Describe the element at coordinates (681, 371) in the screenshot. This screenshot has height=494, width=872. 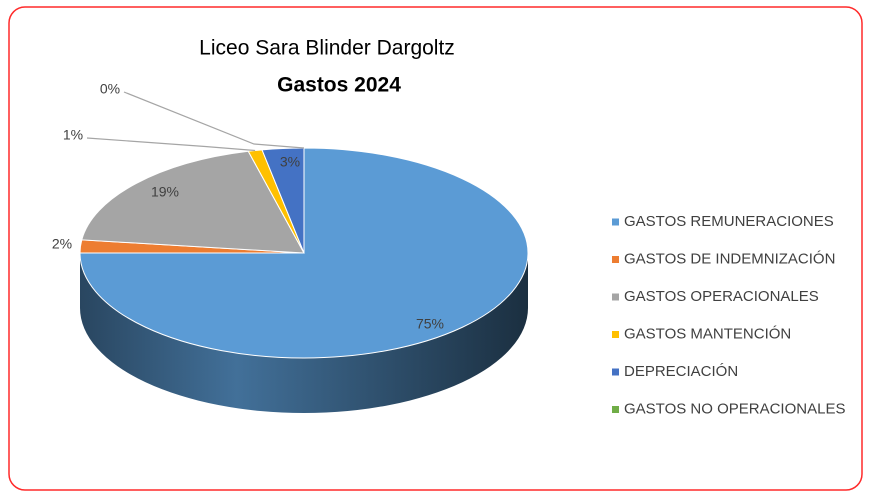
I see `legend-label: DEPRECIACIÓN` at that location.